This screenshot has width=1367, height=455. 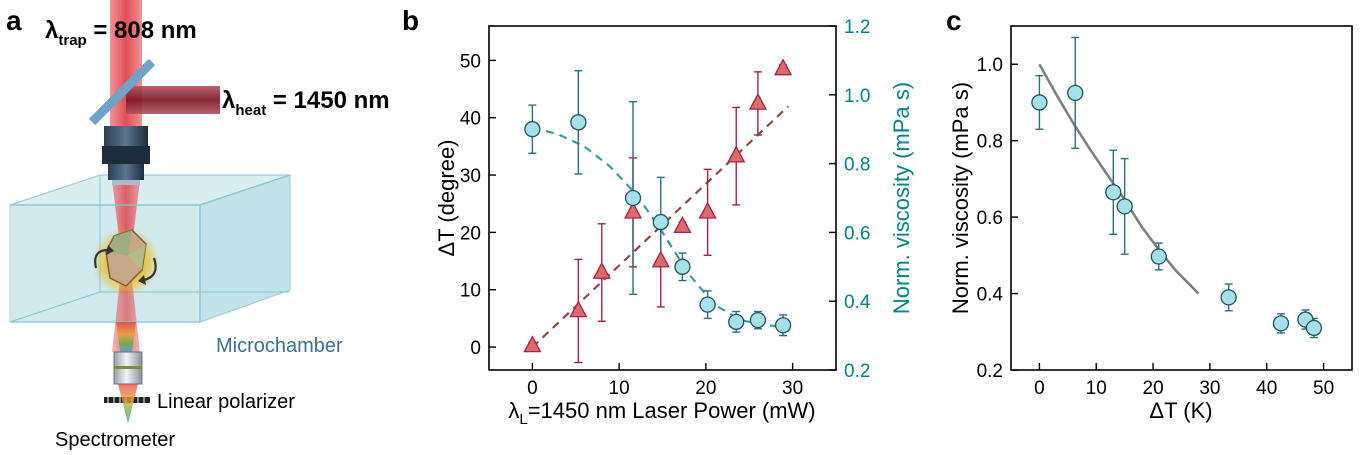 What do you see at coordinates (857, 371) in the screenshot?
I see `y2-tick-label: 0.2` at bounding box center [857, 371].